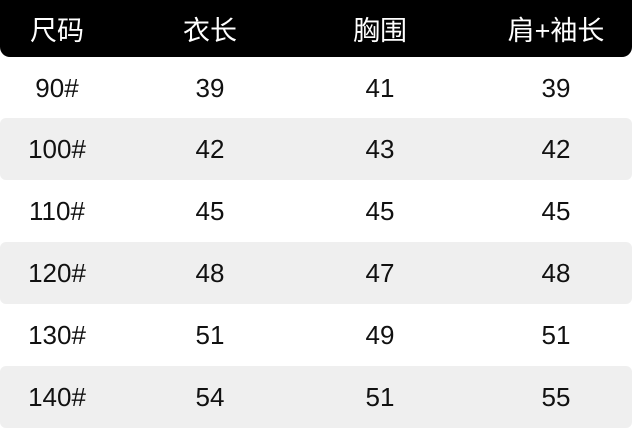 The width and height of the screenshot is (632, 428). Describe the element at coordinates (380, 31) in the screenshot. I see `header-chest: 胸围` at that location.